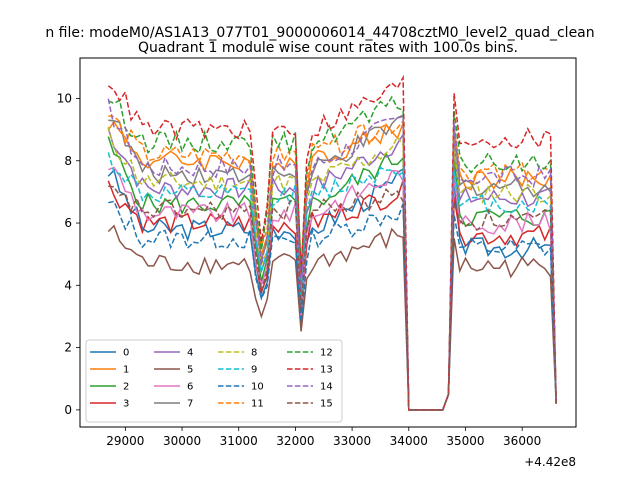  I want to click on y-tick-label: 0, so click(68, 410).